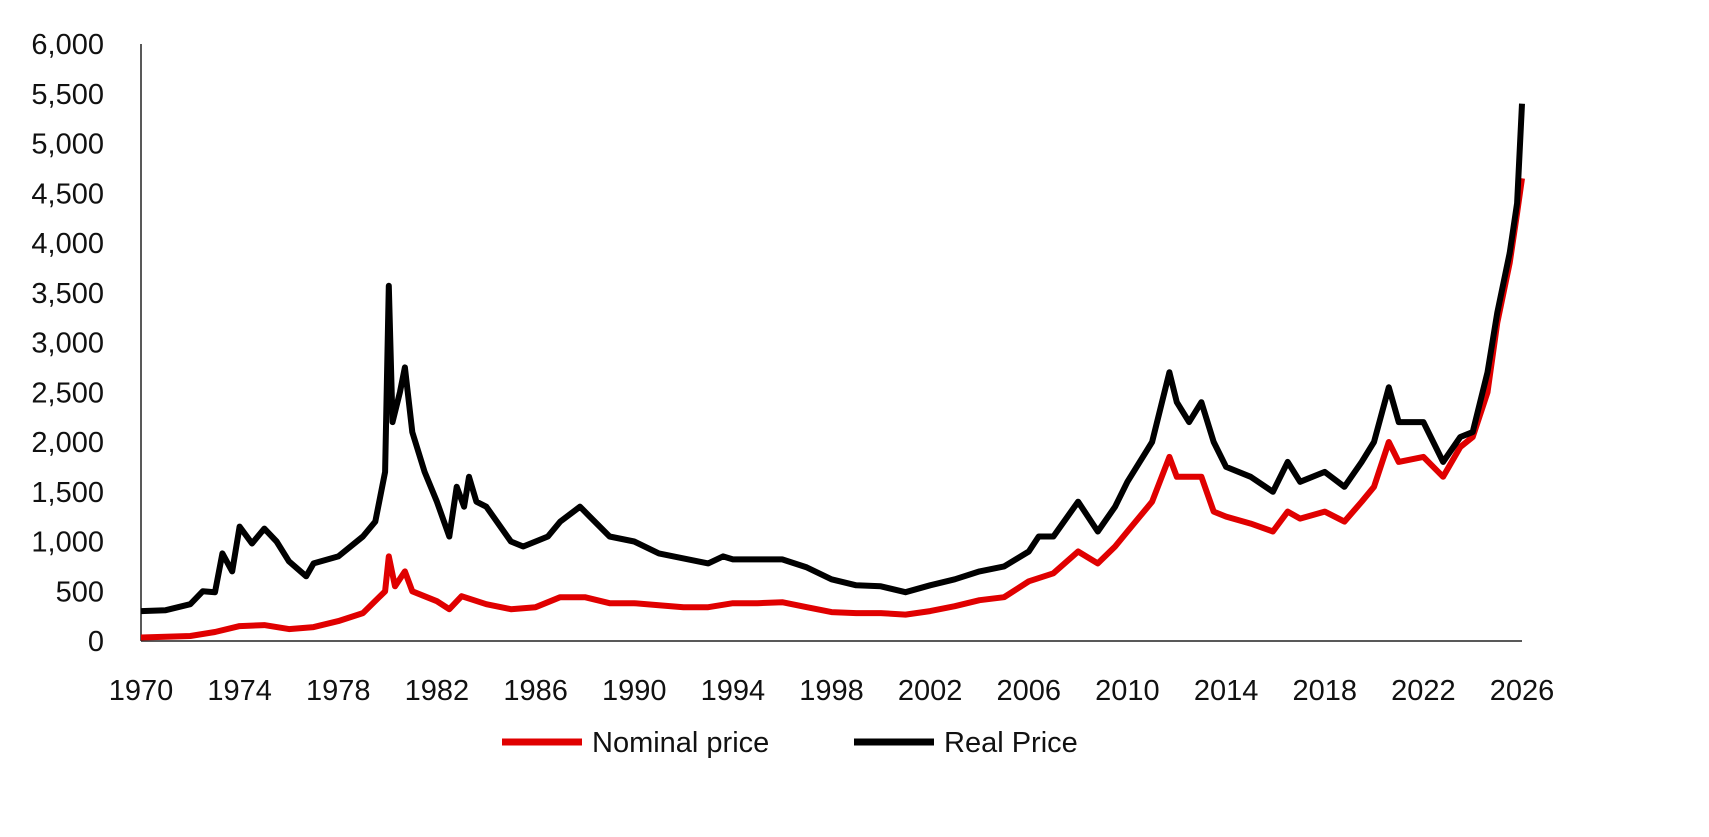 This screenshot has width=1709, height=837. I want to click on y-tick-label: 2,000, so click(67, 443).